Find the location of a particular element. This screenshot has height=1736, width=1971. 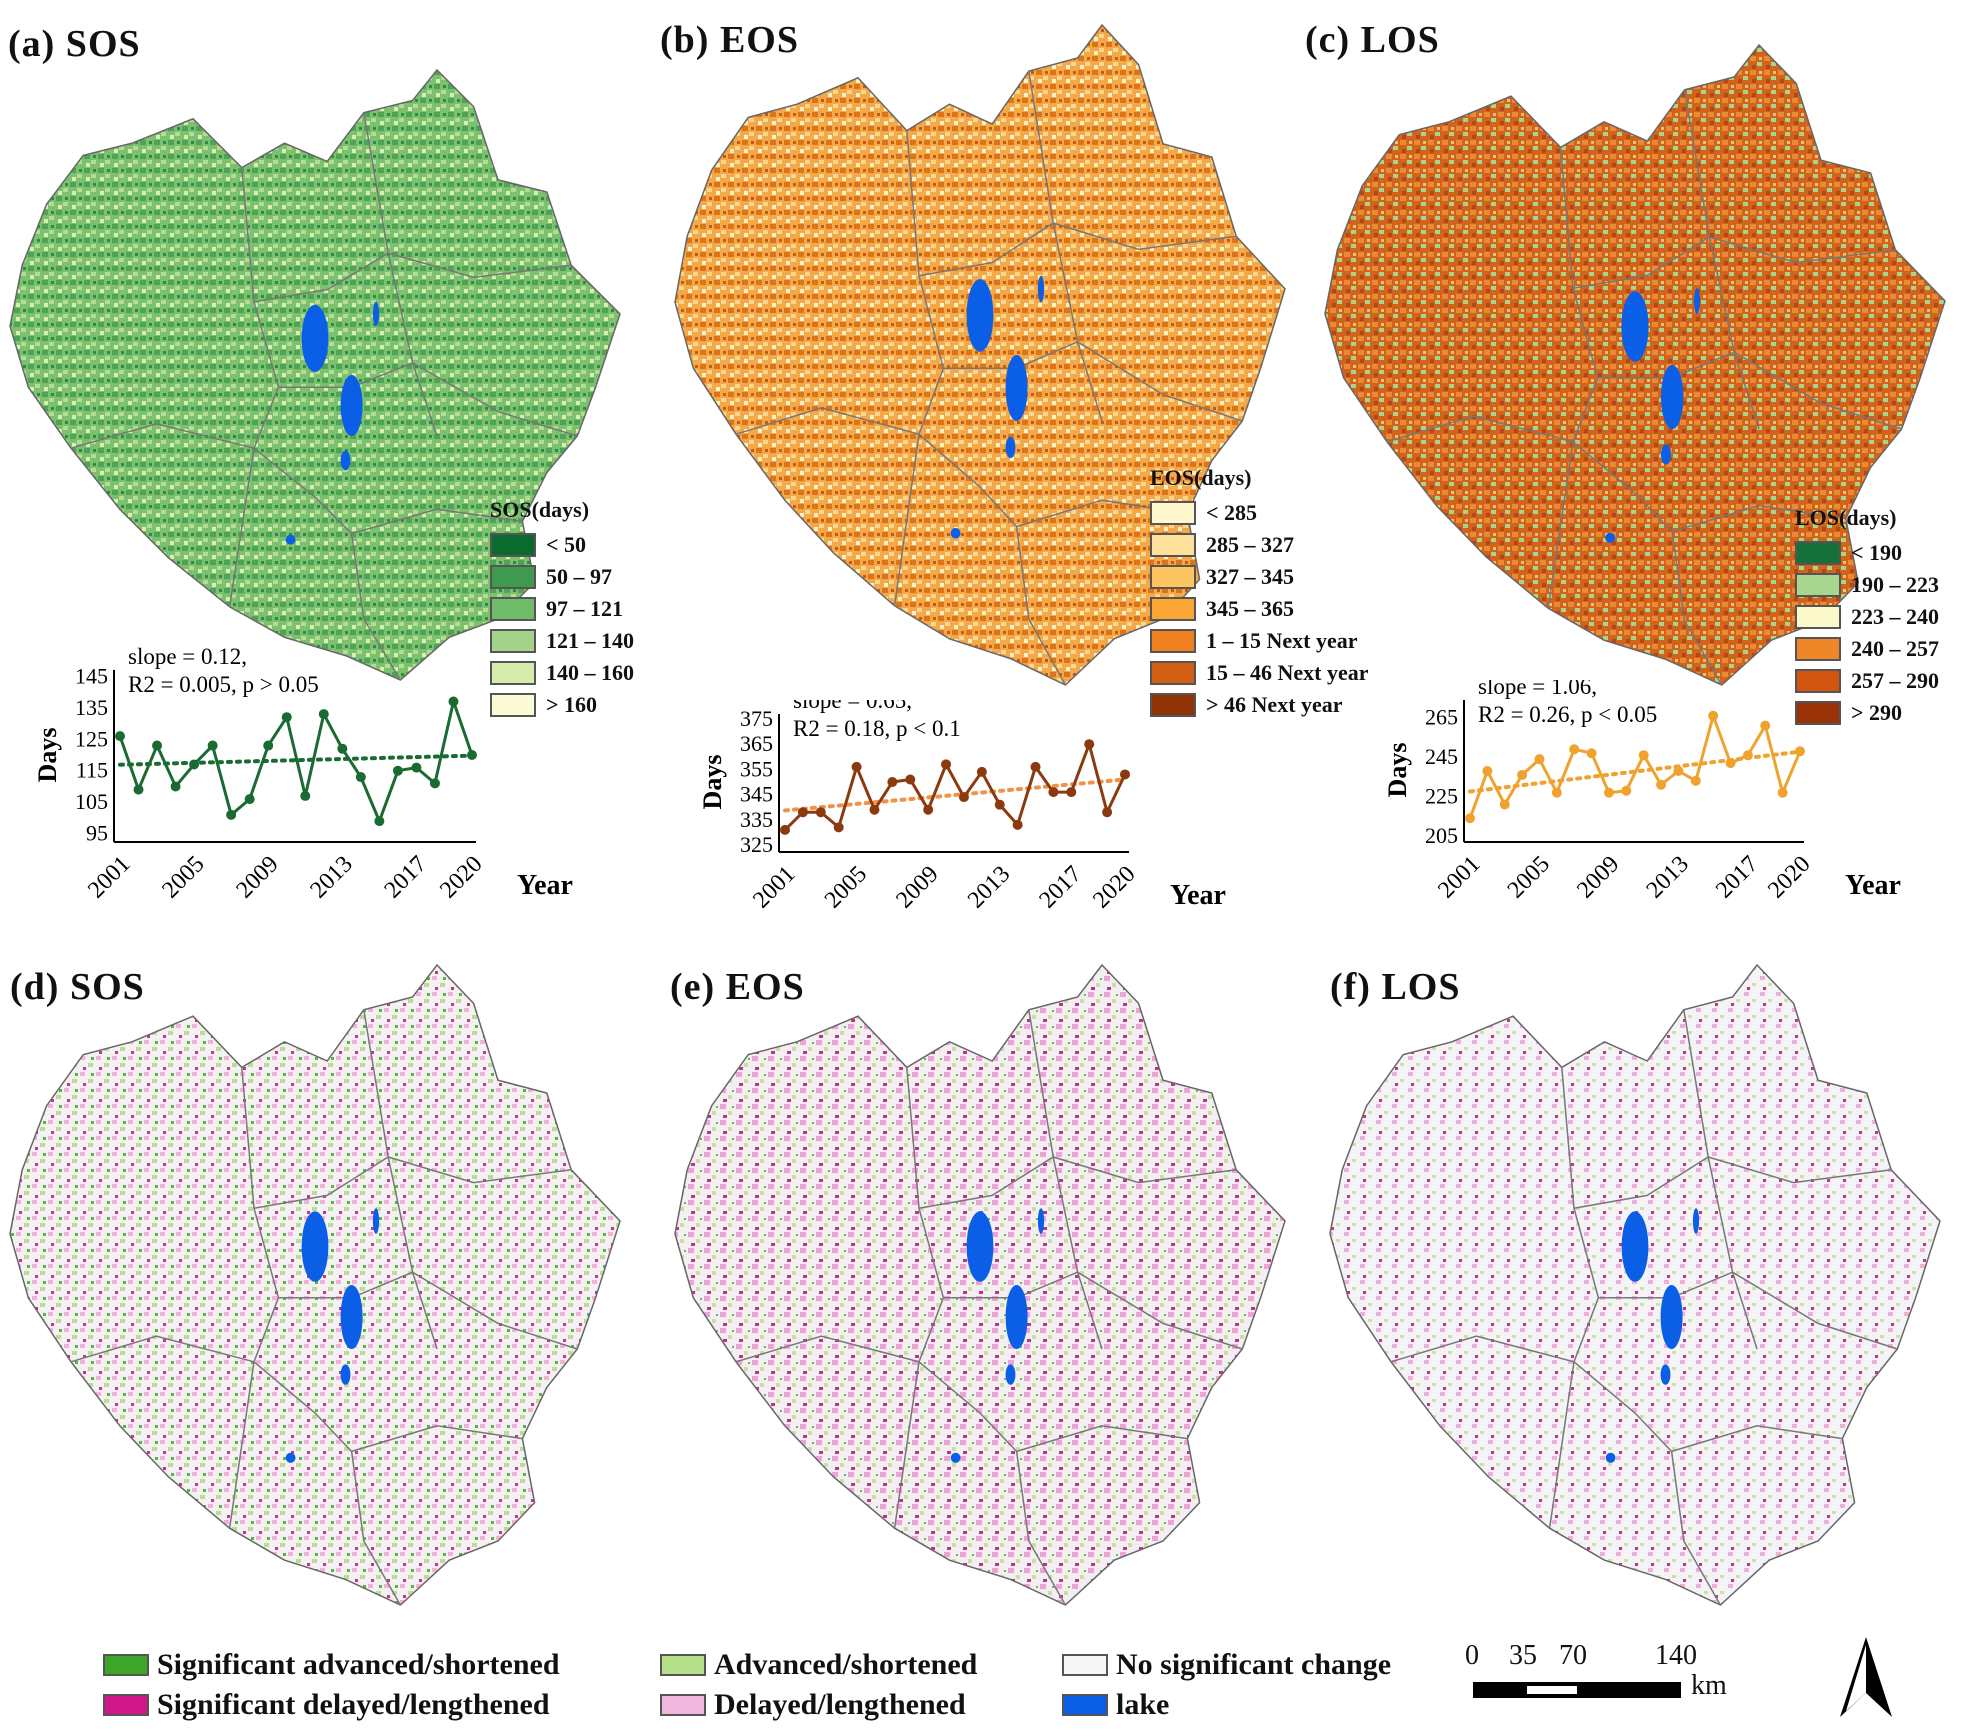

panel-f-title: (f) LOS is located at coordinates (1395, 987).